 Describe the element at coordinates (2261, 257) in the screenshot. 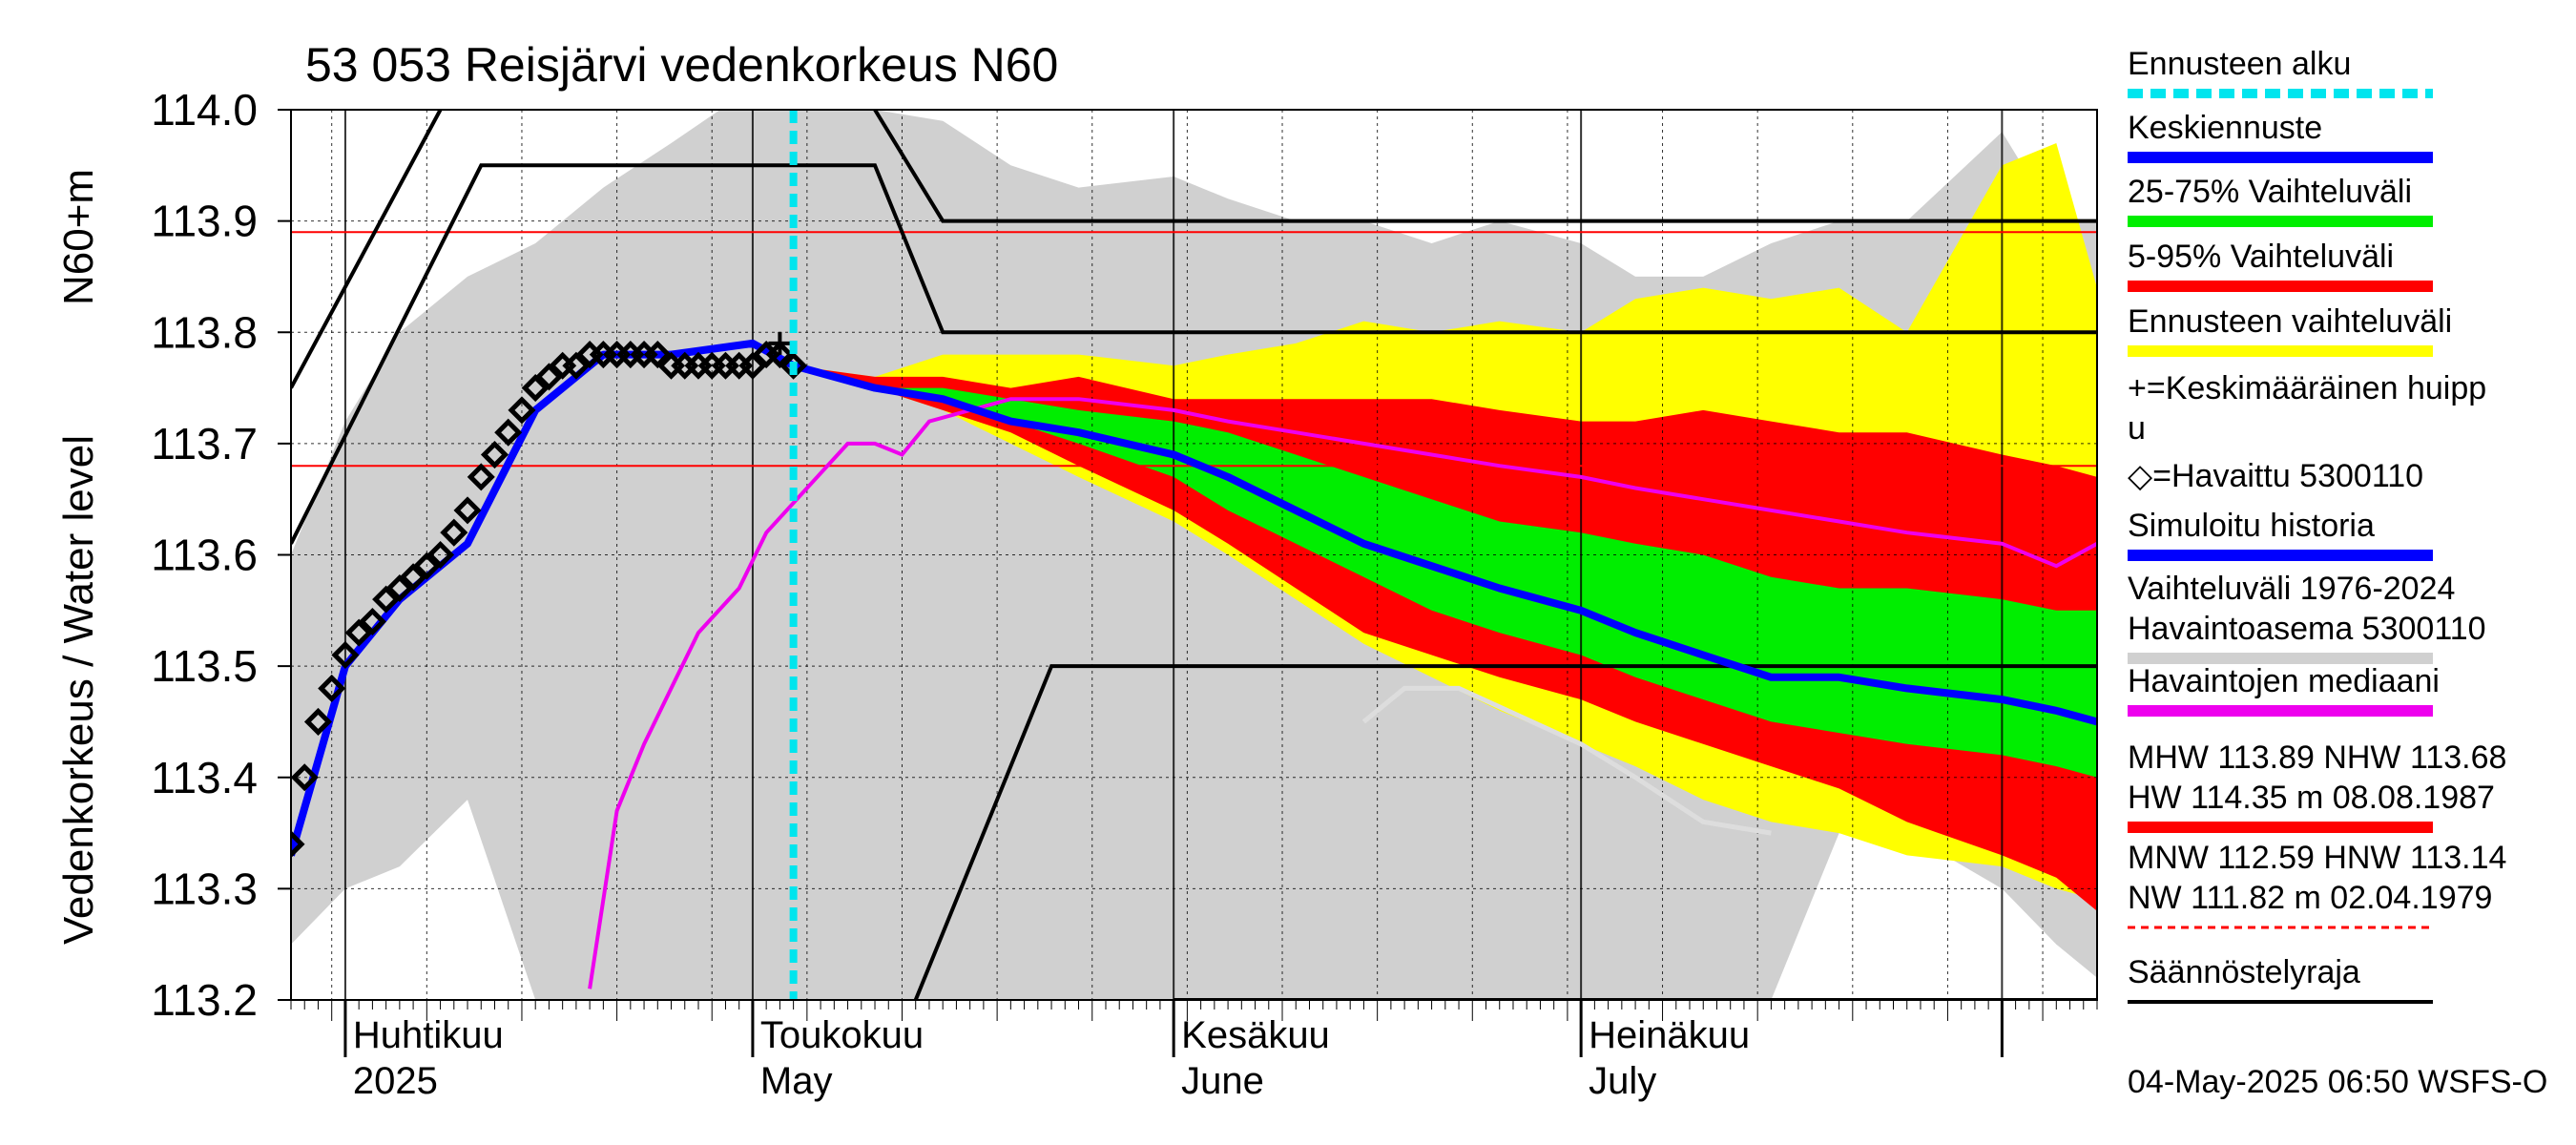

I see `legend-label: 5-95% Vaihteluväli` at that location.